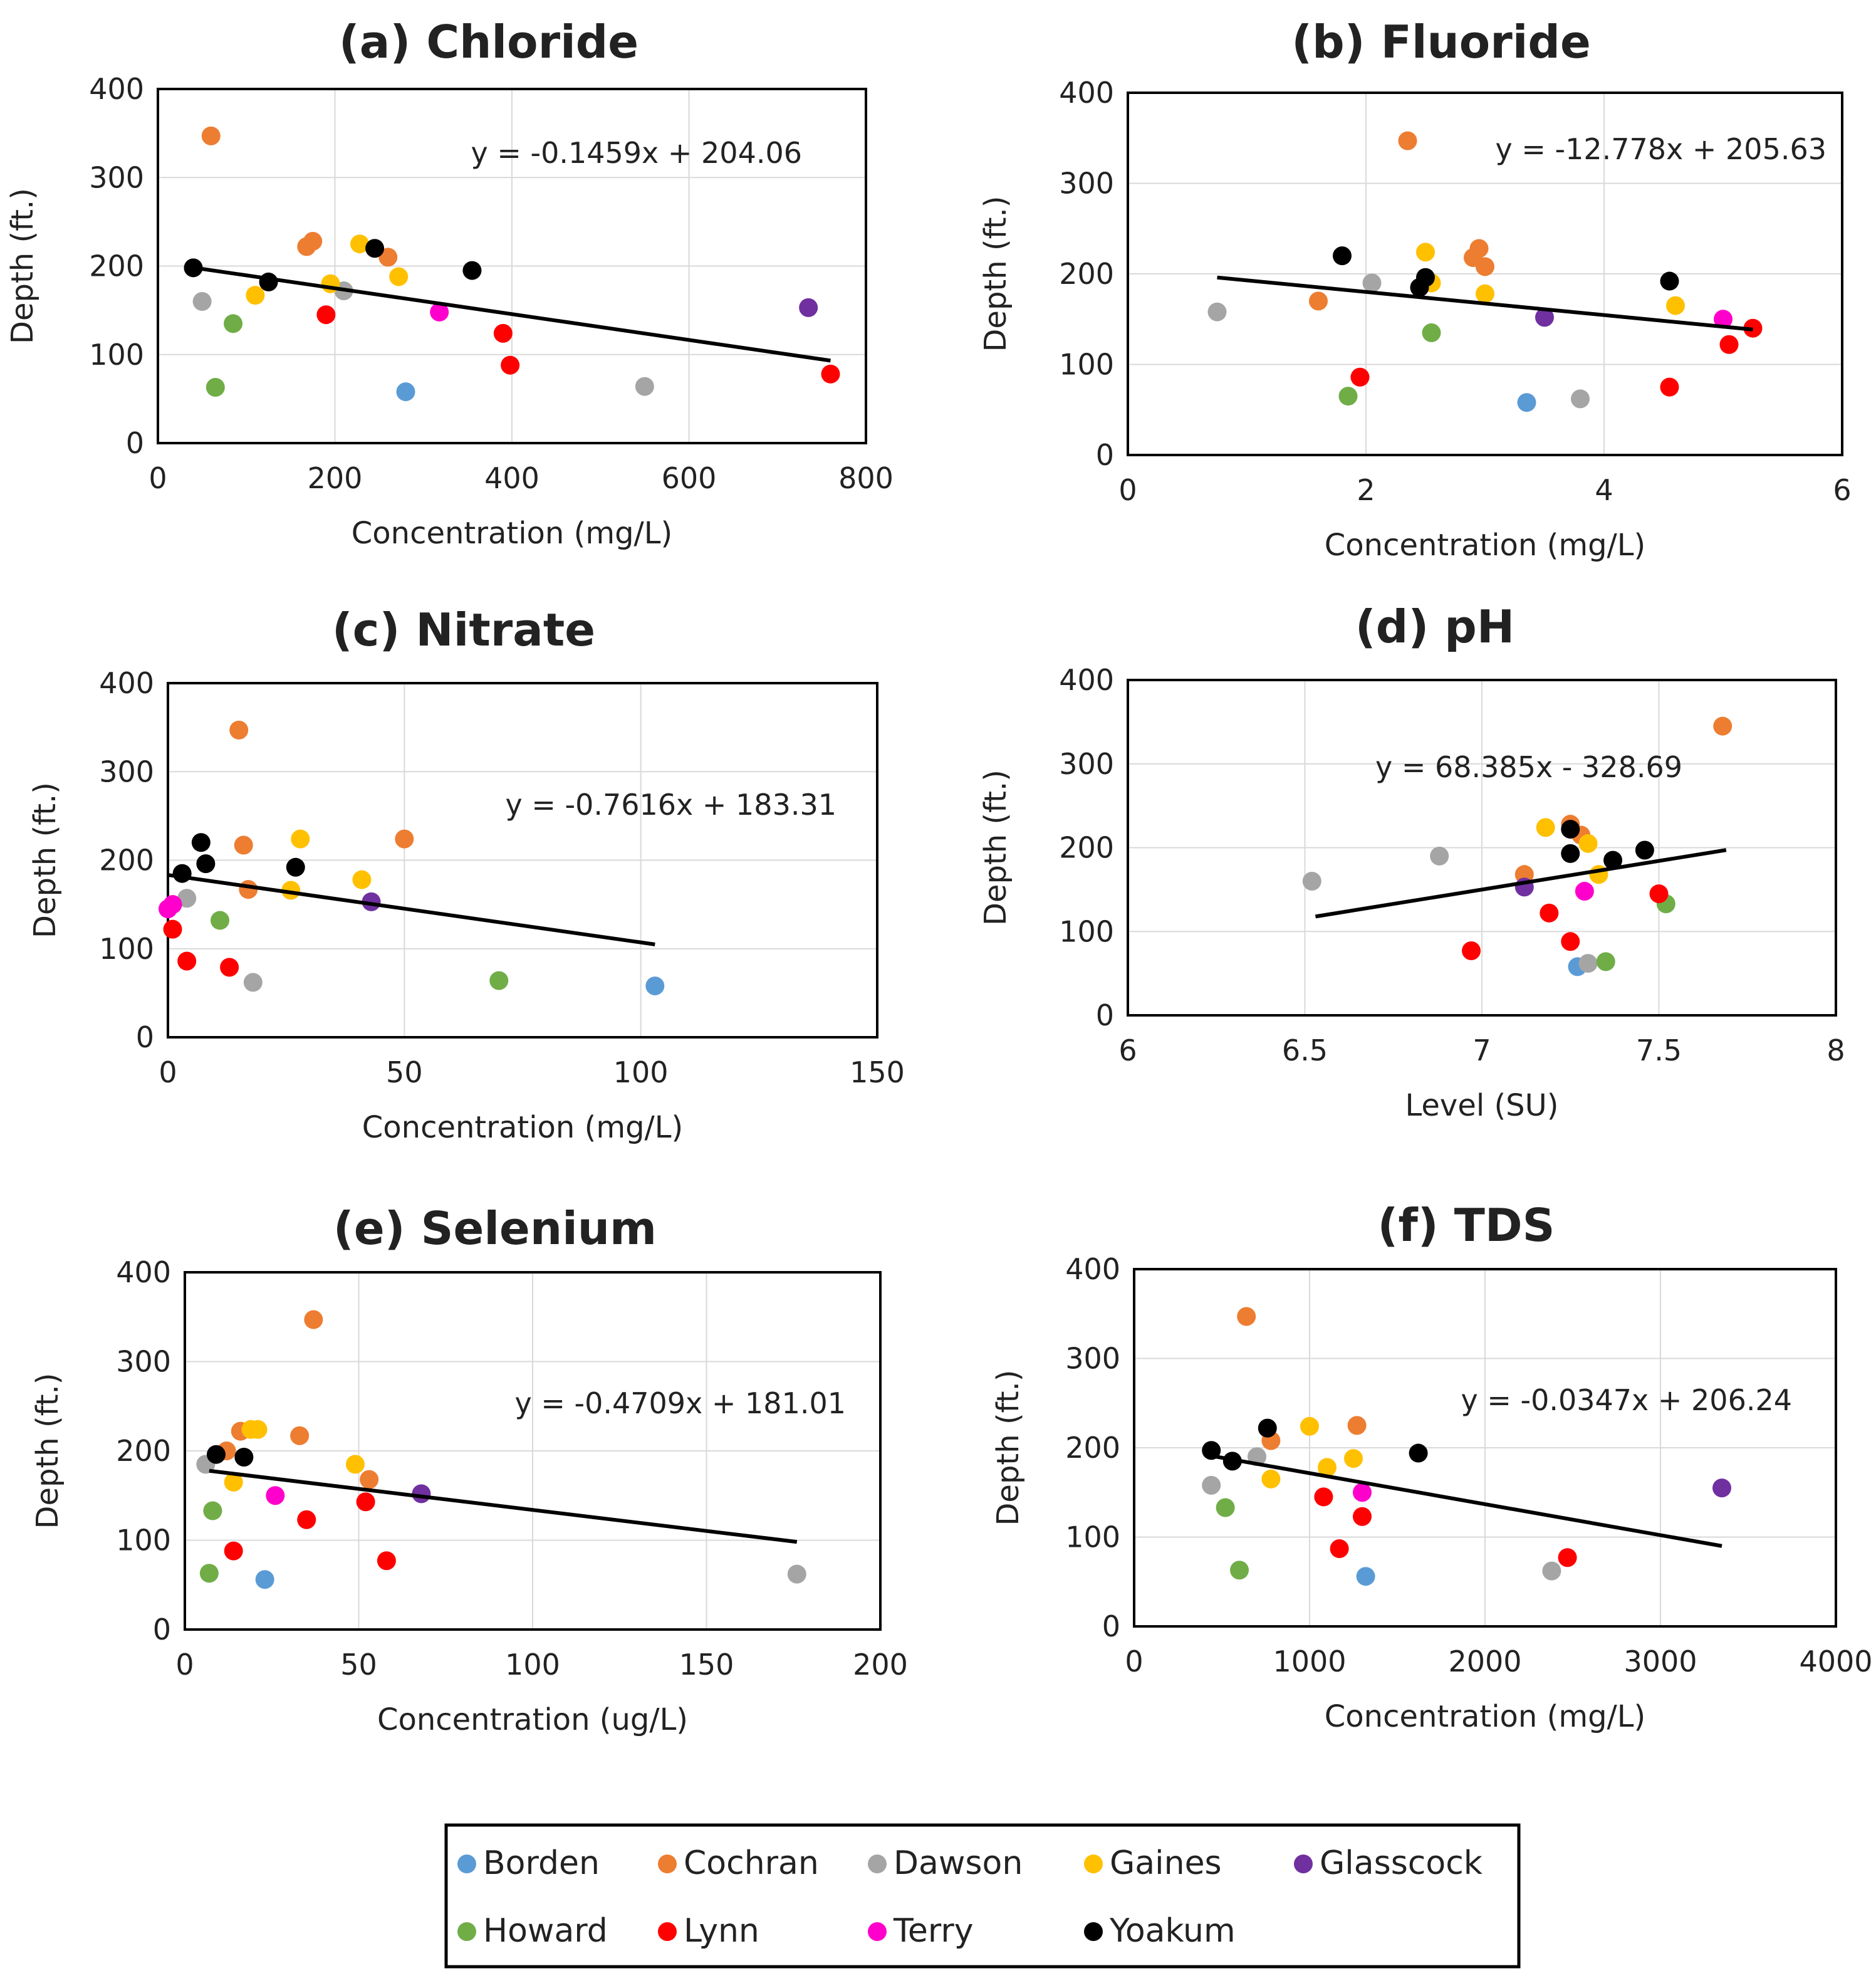 The width and height of the screenshot is (1876, 1983). Describe the element at coordinates (1842, 490) in the screenshot. I see `x-tick-label: 6` at that location.